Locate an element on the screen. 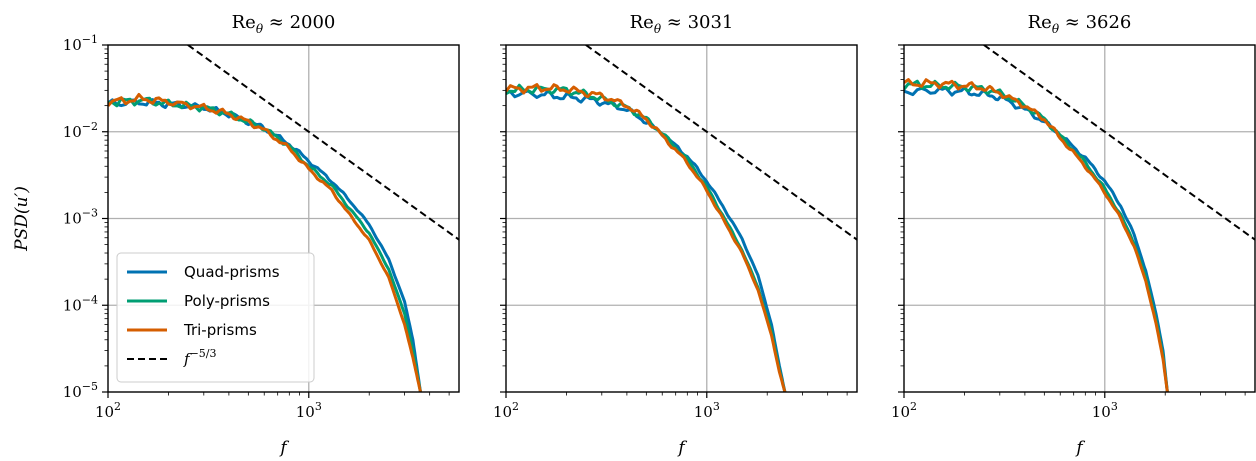 Image resolution: width=1256 pixels, height=461 pixels. y-tick-label: 10⁻³ is located at coordinates (80, 217).